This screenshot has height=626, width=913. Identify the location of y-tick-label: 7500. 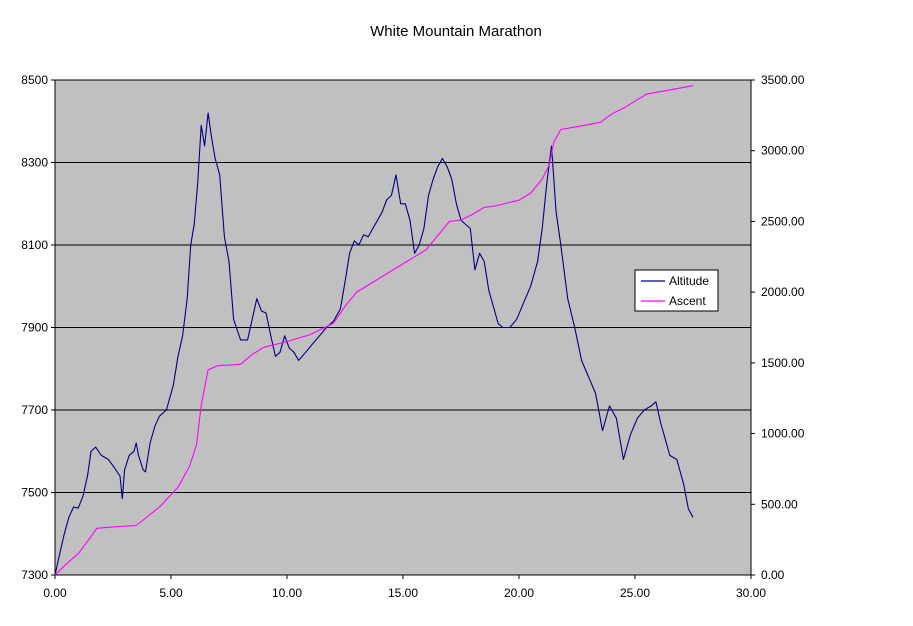
(34, 493).